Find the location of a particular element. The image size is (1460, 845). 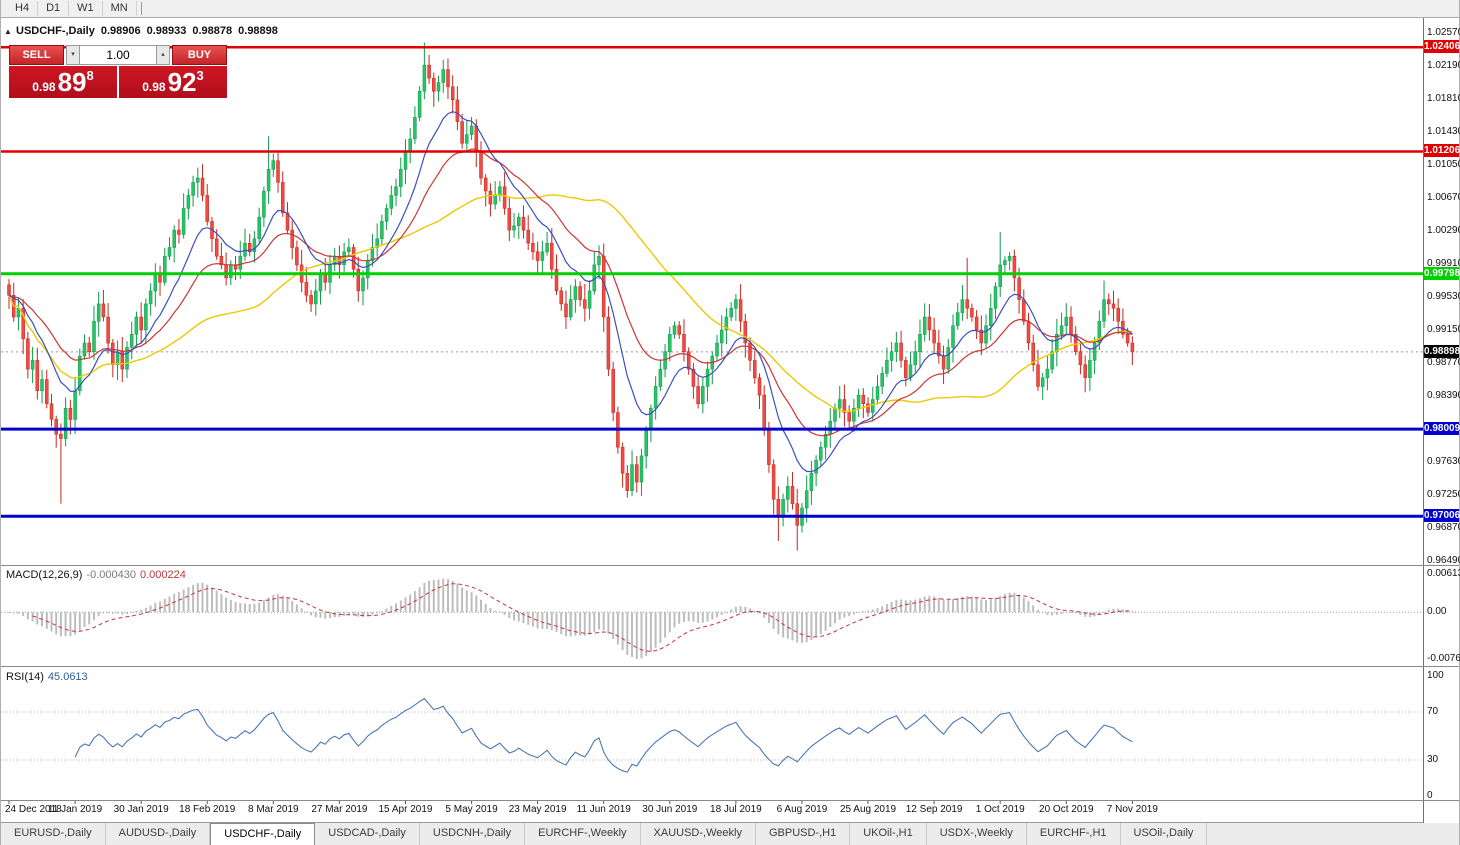

ohlc-high: 0.98933 is located at coordinates (166, 31).